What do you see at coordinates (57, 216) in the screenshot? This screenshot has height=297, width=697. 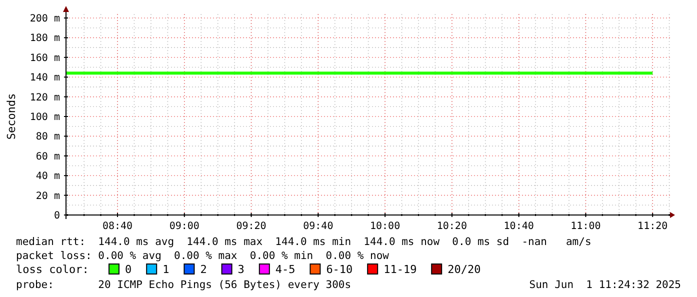 I see `y-tick-label: 0` at bounding box center [57, 216].